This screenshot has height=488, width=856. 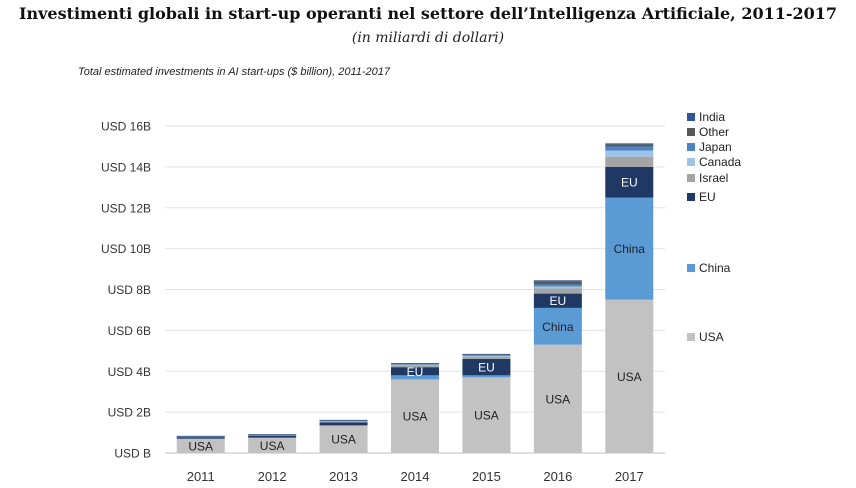 What do you see at coordinates (126, 167) in the screenshot?
I see `y-tick-label: USD 14B` at bounding box center [126, 167].